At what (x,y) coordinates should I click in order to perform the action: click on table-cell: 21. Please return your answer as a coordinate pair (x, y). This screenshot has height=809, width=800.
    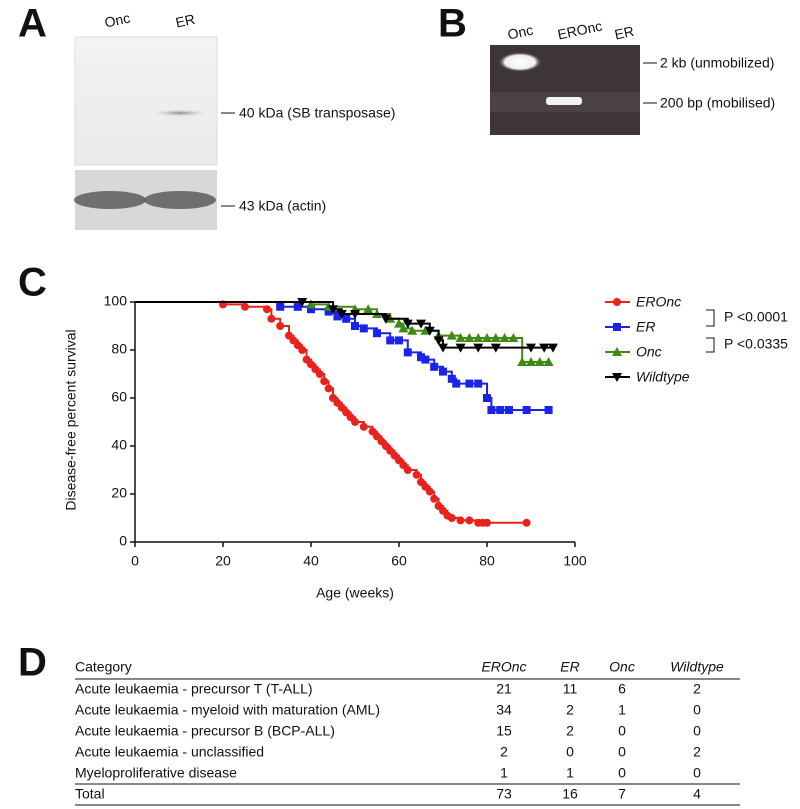
    Looking at the image, I should click on (504, 689).